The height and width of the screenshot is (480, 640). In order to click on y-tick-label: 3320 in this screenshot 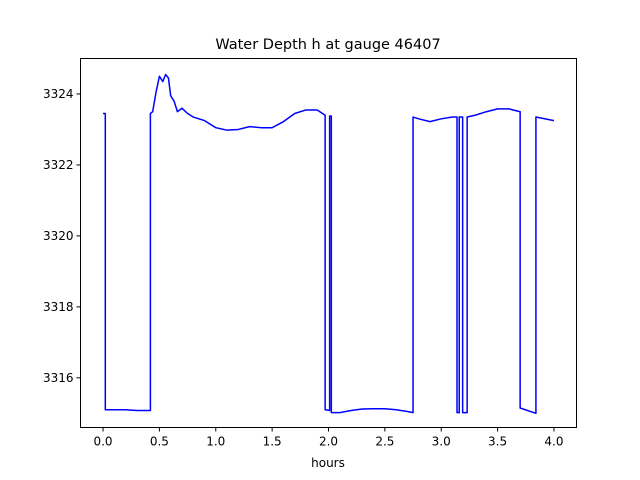, I will do `click(58, 236)`.